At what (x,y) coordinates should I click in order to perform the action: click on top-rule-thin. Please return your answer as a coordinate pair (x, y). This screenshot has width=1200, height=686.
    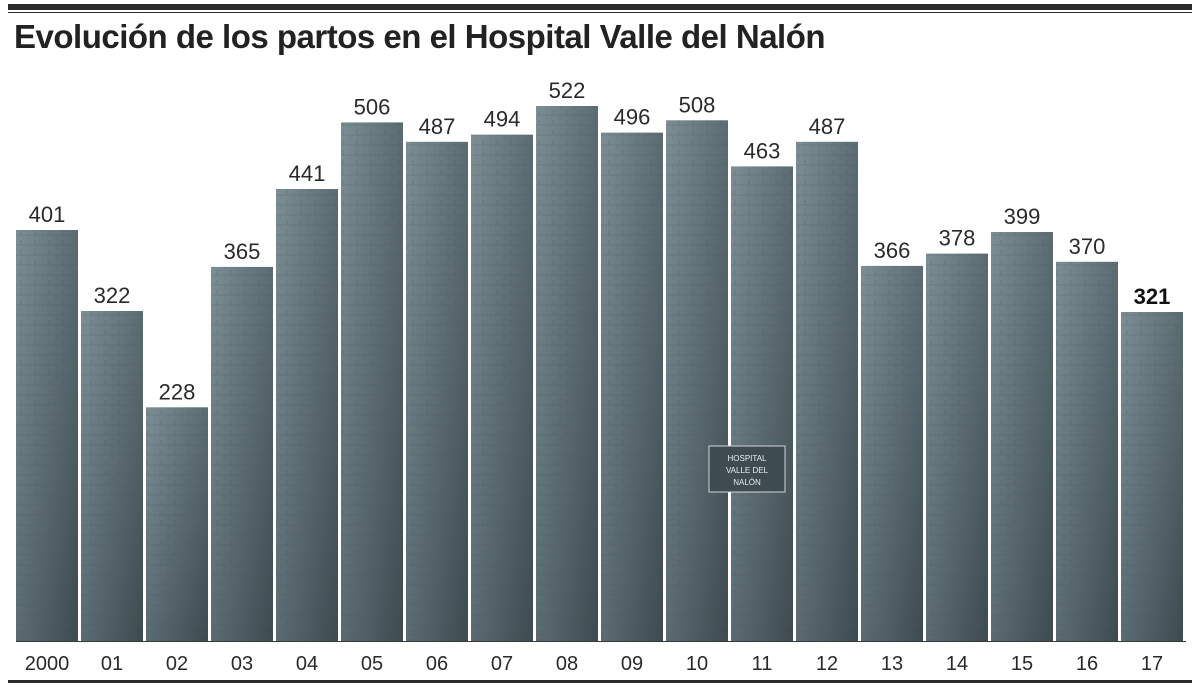
    Looking at the image, I should click on (600, 12).